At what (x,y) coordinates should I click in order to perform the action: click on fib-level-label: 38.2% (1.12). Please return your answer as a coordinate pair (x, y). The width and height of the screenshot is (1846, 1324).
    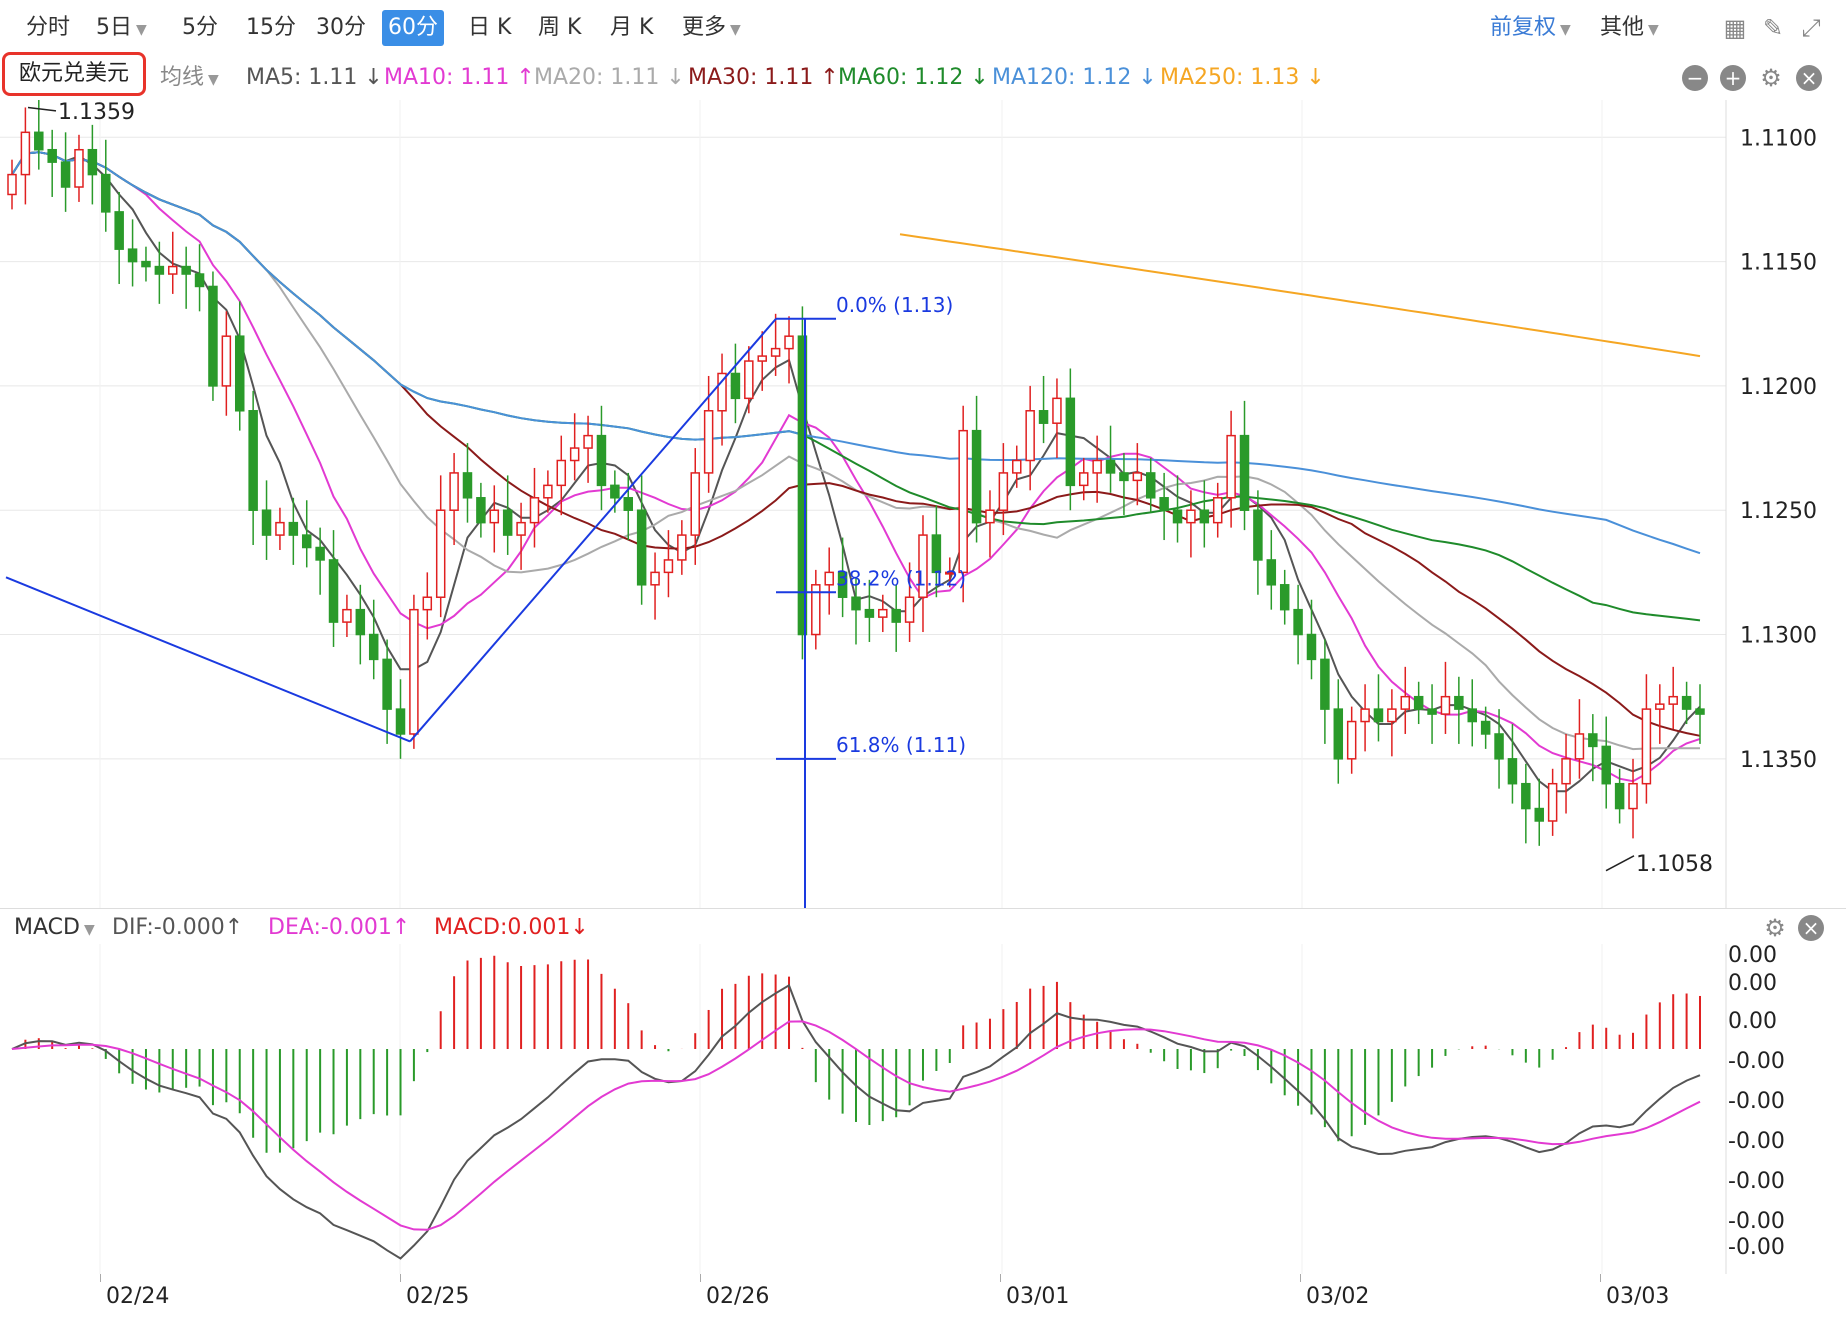
    Looking at the image, I should click on (901, 578).